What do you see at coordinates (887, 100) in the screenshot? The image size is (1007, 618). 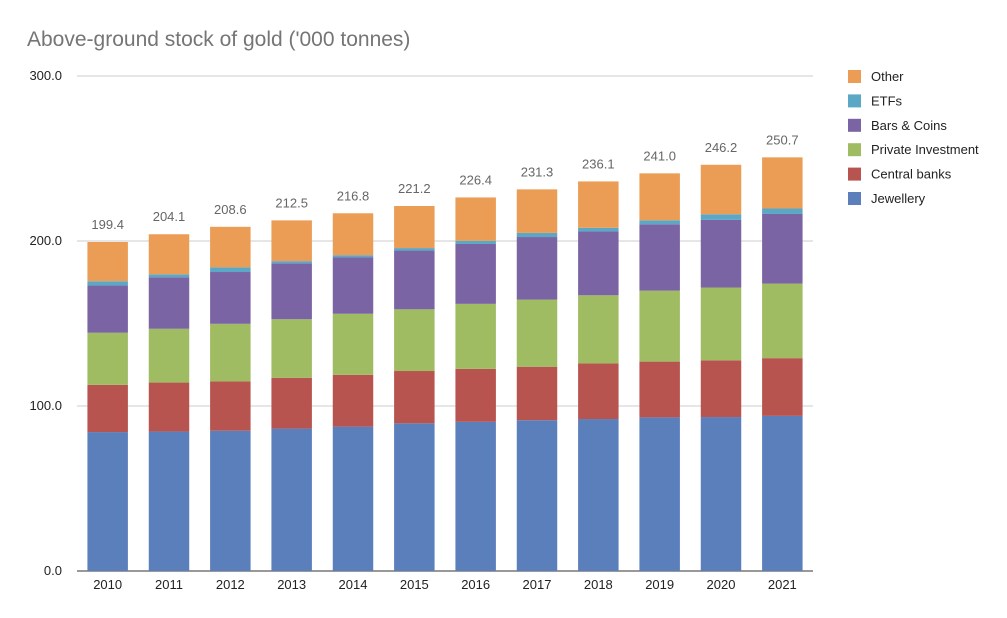 I see `legend-label: ETFs` at bounding box center [887, 100].